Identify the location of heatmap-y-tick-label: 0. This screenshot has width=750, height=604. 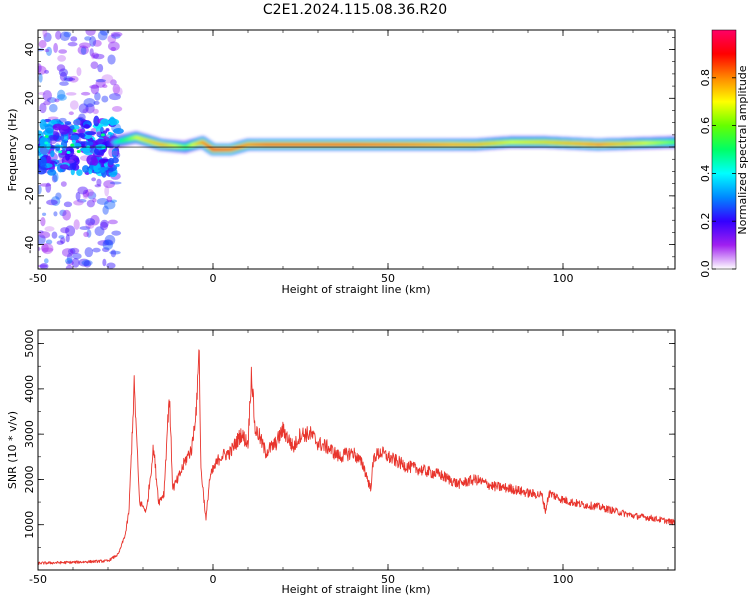
(29, 147).